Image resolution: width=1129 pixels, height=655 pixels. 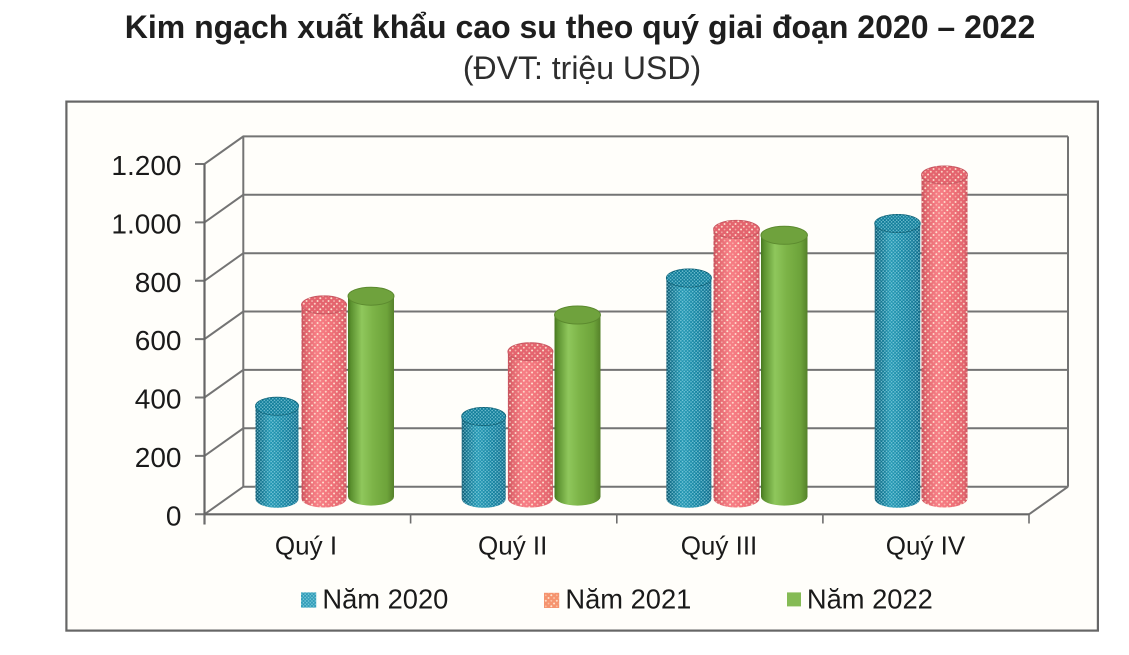 What do you see at coordinates (512, 546) in the screenshot?
I see `svg-text: Quý II` at bounding box center [512, 546].